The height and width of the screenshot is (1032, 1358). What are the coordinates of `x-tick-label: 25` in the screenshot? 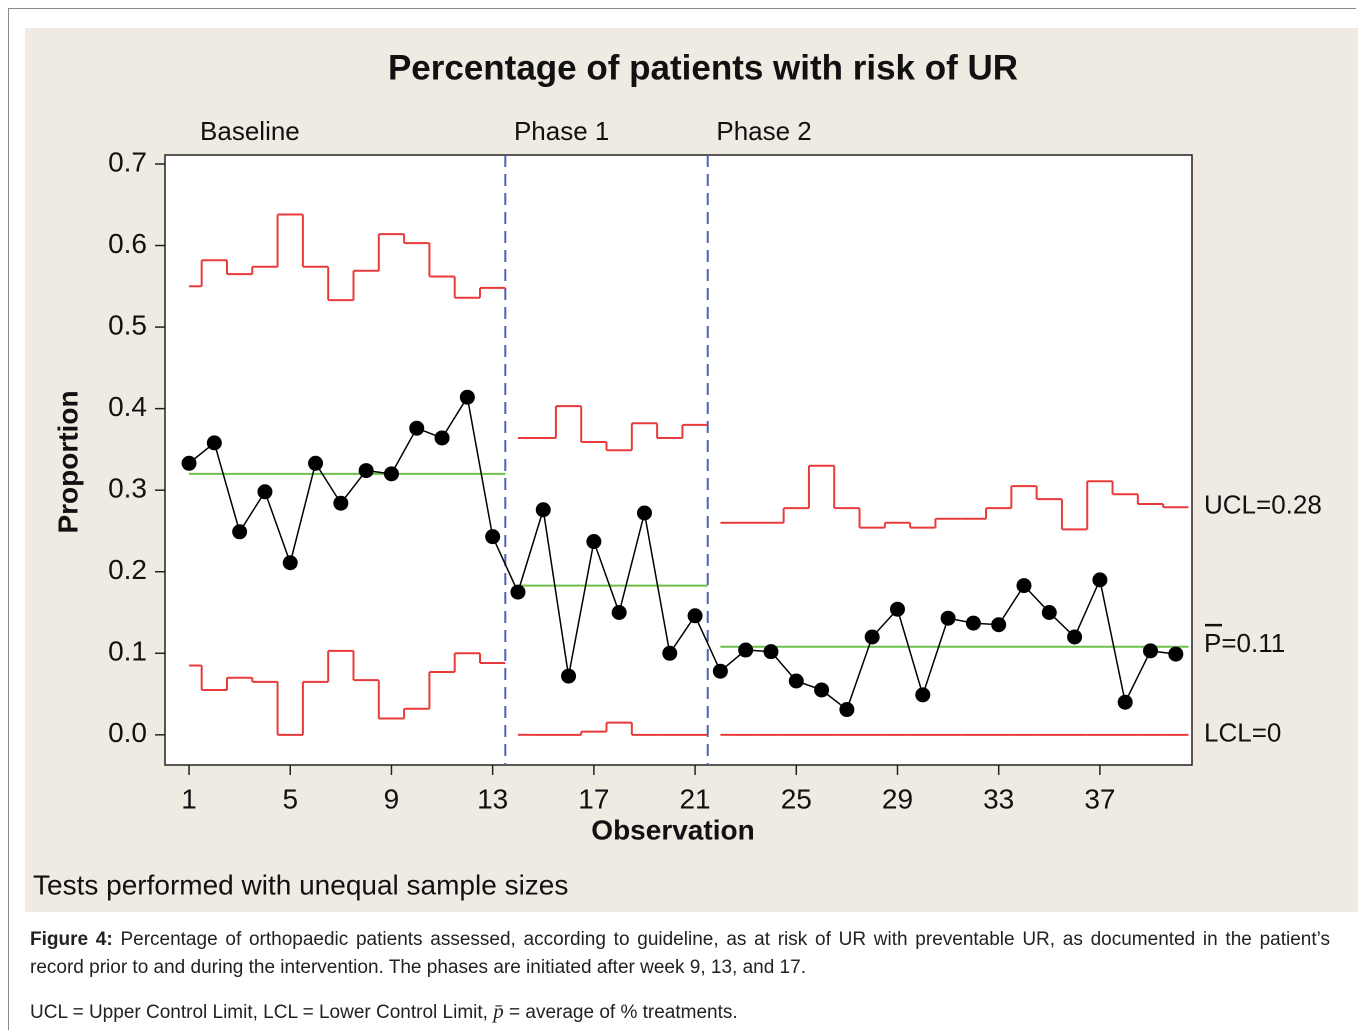 It's located at (796, 798).